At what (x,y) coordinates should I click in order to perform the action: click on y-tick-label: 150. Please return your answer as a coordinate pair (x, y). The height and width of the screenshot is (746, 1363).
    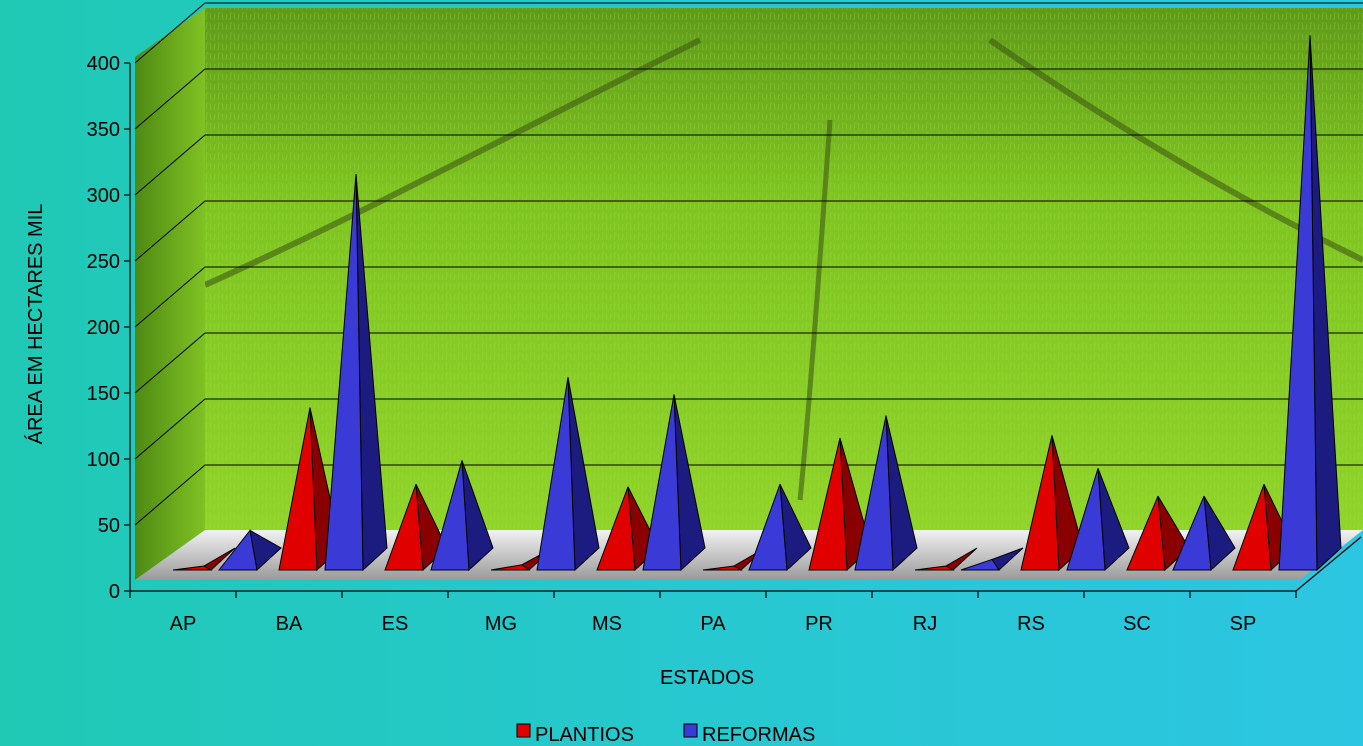
    Looking at the image, I should click on (103, 394).